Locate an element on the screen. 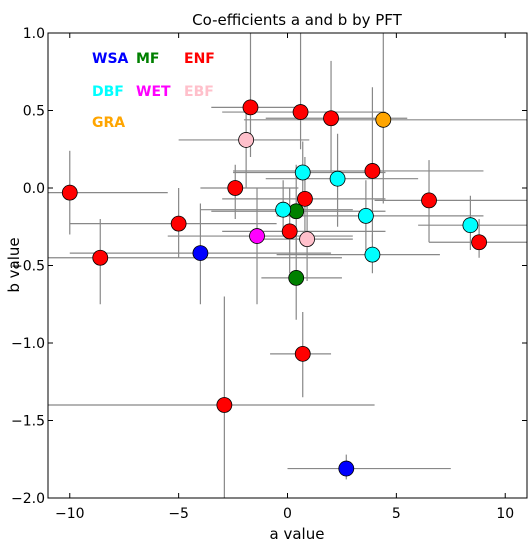 This screenshot has height=544, width=528. y-tick-label: 0.5 is located at coordinates (34, 112).